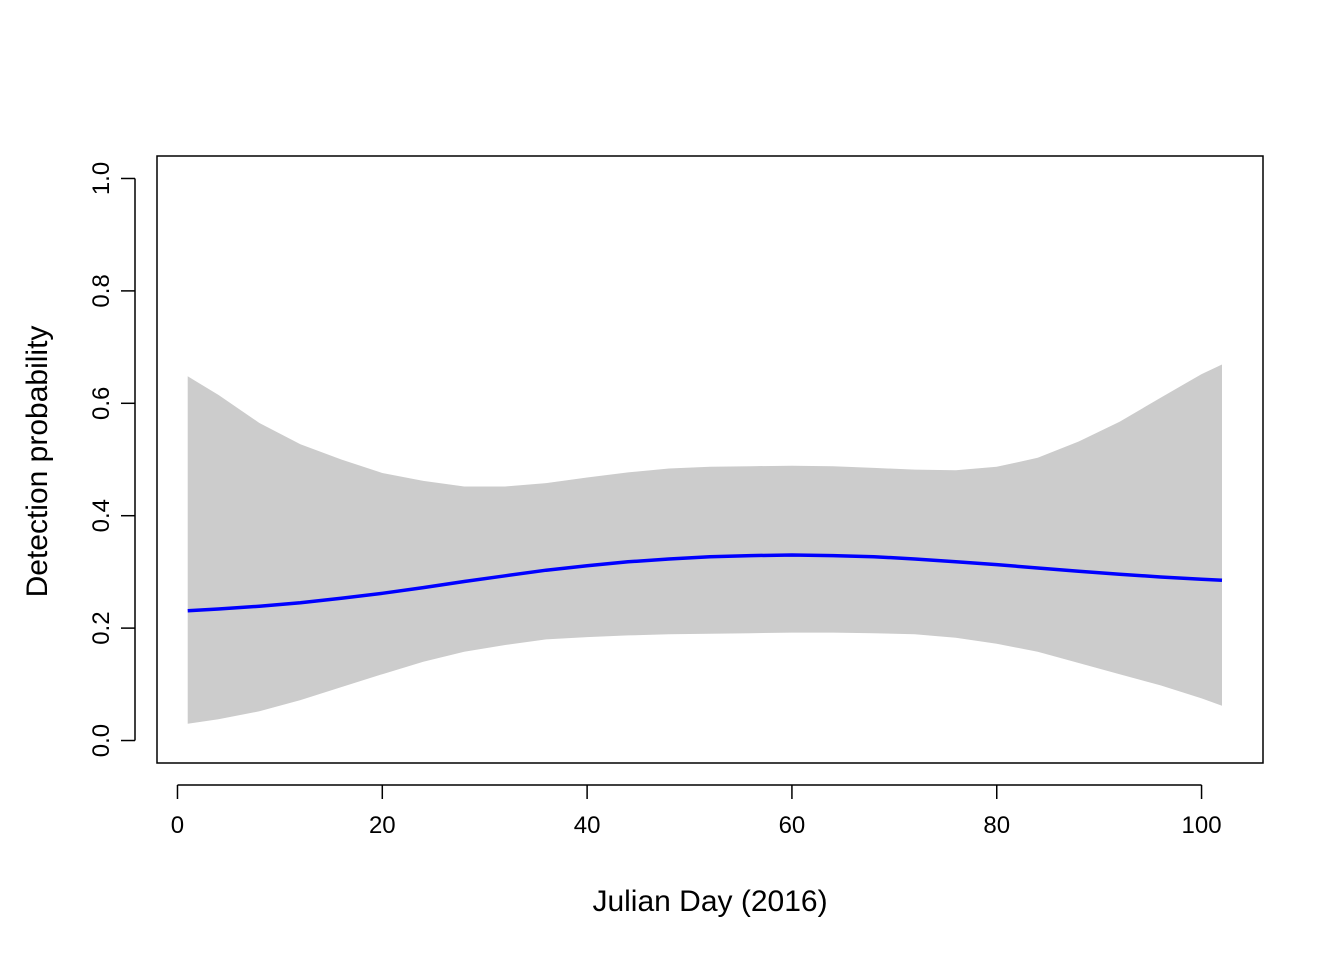  Describe the element at coordinates (101, 627) in the screenshot. I see `y-tick-label: 0.2` at that location.